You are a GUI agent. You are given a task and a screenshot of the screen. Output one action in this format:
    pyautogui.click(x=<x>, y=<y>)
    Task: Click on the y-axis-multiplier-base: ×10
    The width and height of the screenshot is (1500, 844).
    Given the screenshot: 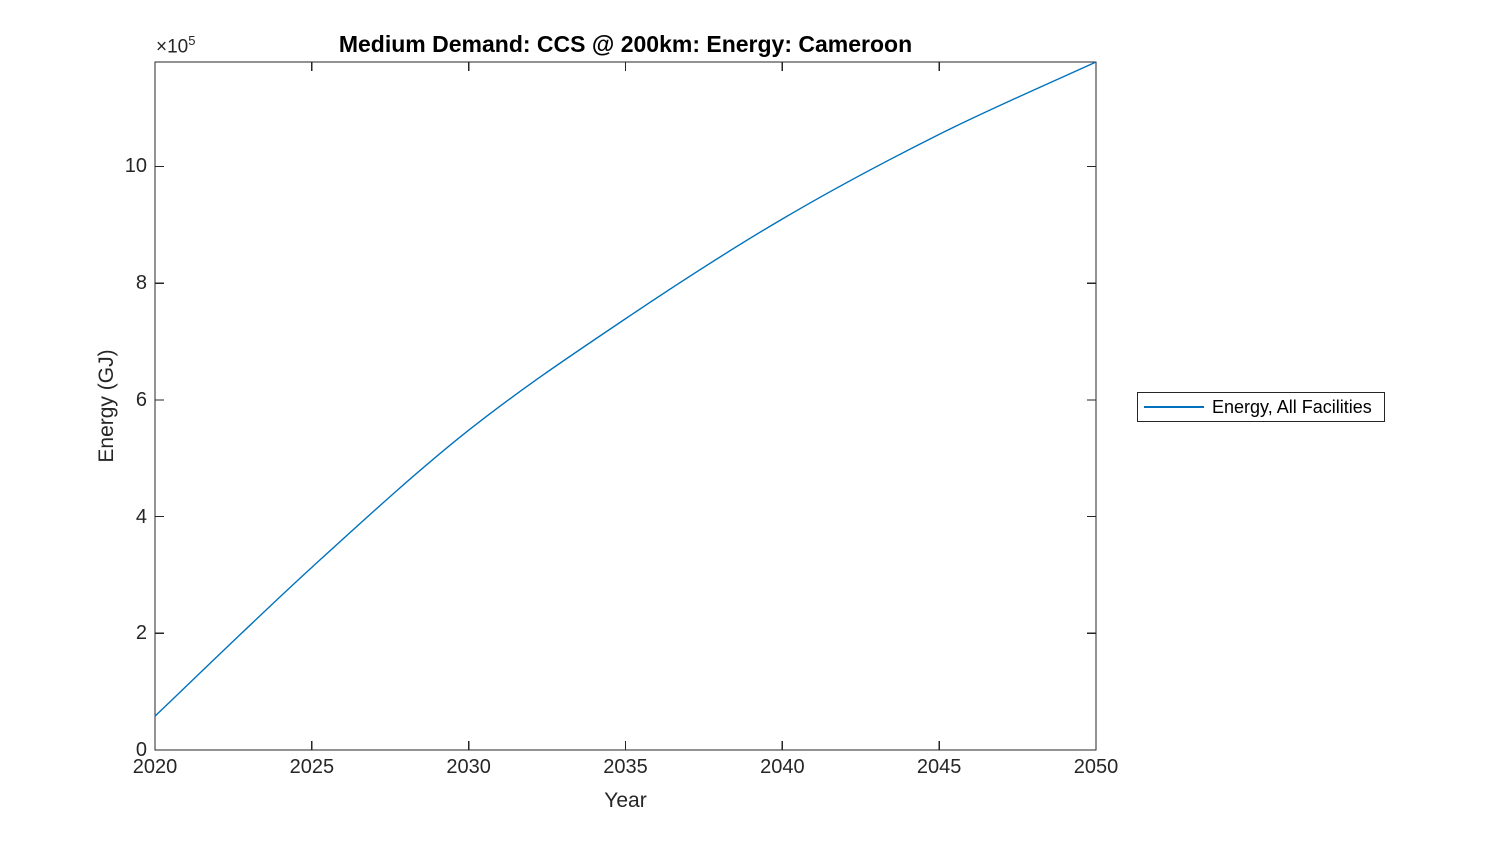 What is the action you would take?
    pyautogui.click(x=172, y=47)
    